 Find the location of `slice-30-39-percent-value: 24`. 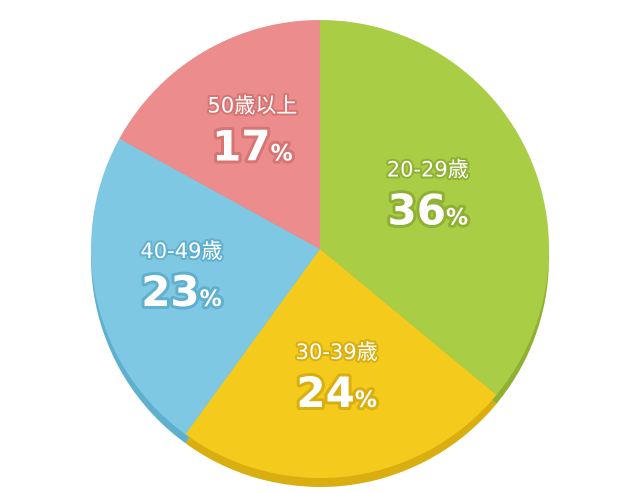

slice-30-39-percent-value: 24 is located at coordinates (325, 392).